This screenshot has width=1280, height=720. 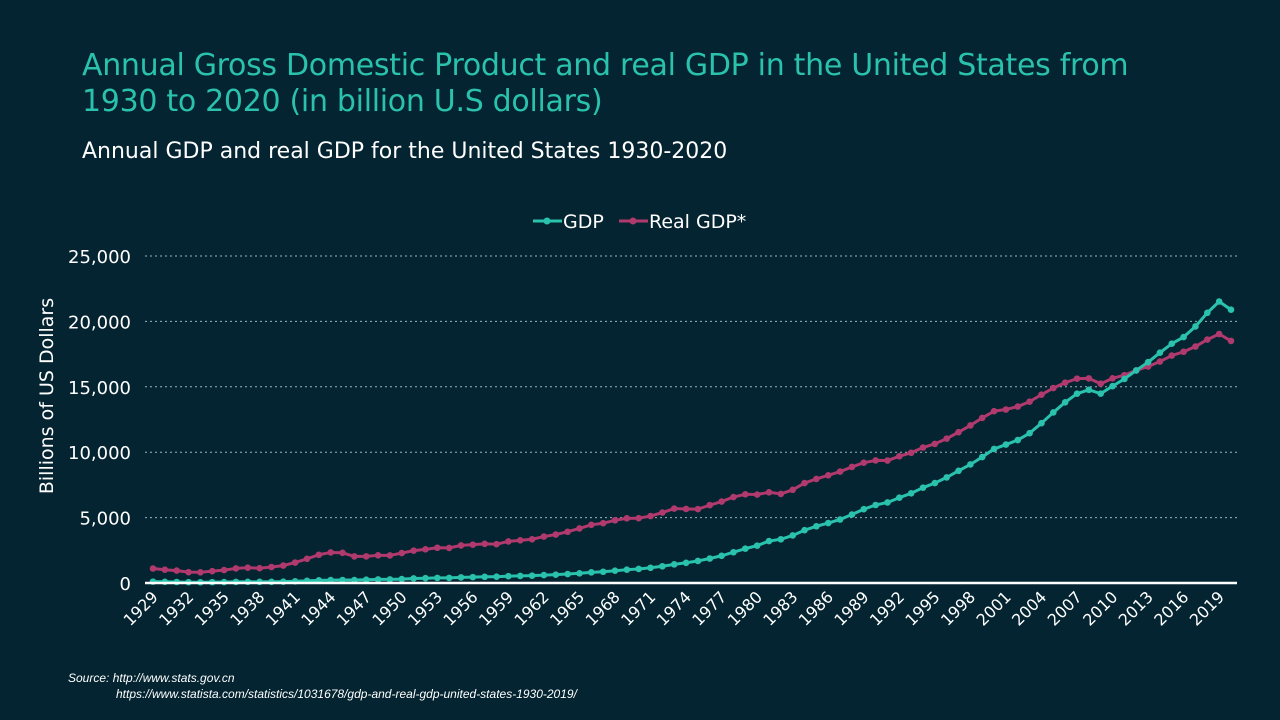 What do you see at coordinates (1136, 608) in the screenshot?
I see `x-tick-label: 2013` at bounding box center [1136, 608].